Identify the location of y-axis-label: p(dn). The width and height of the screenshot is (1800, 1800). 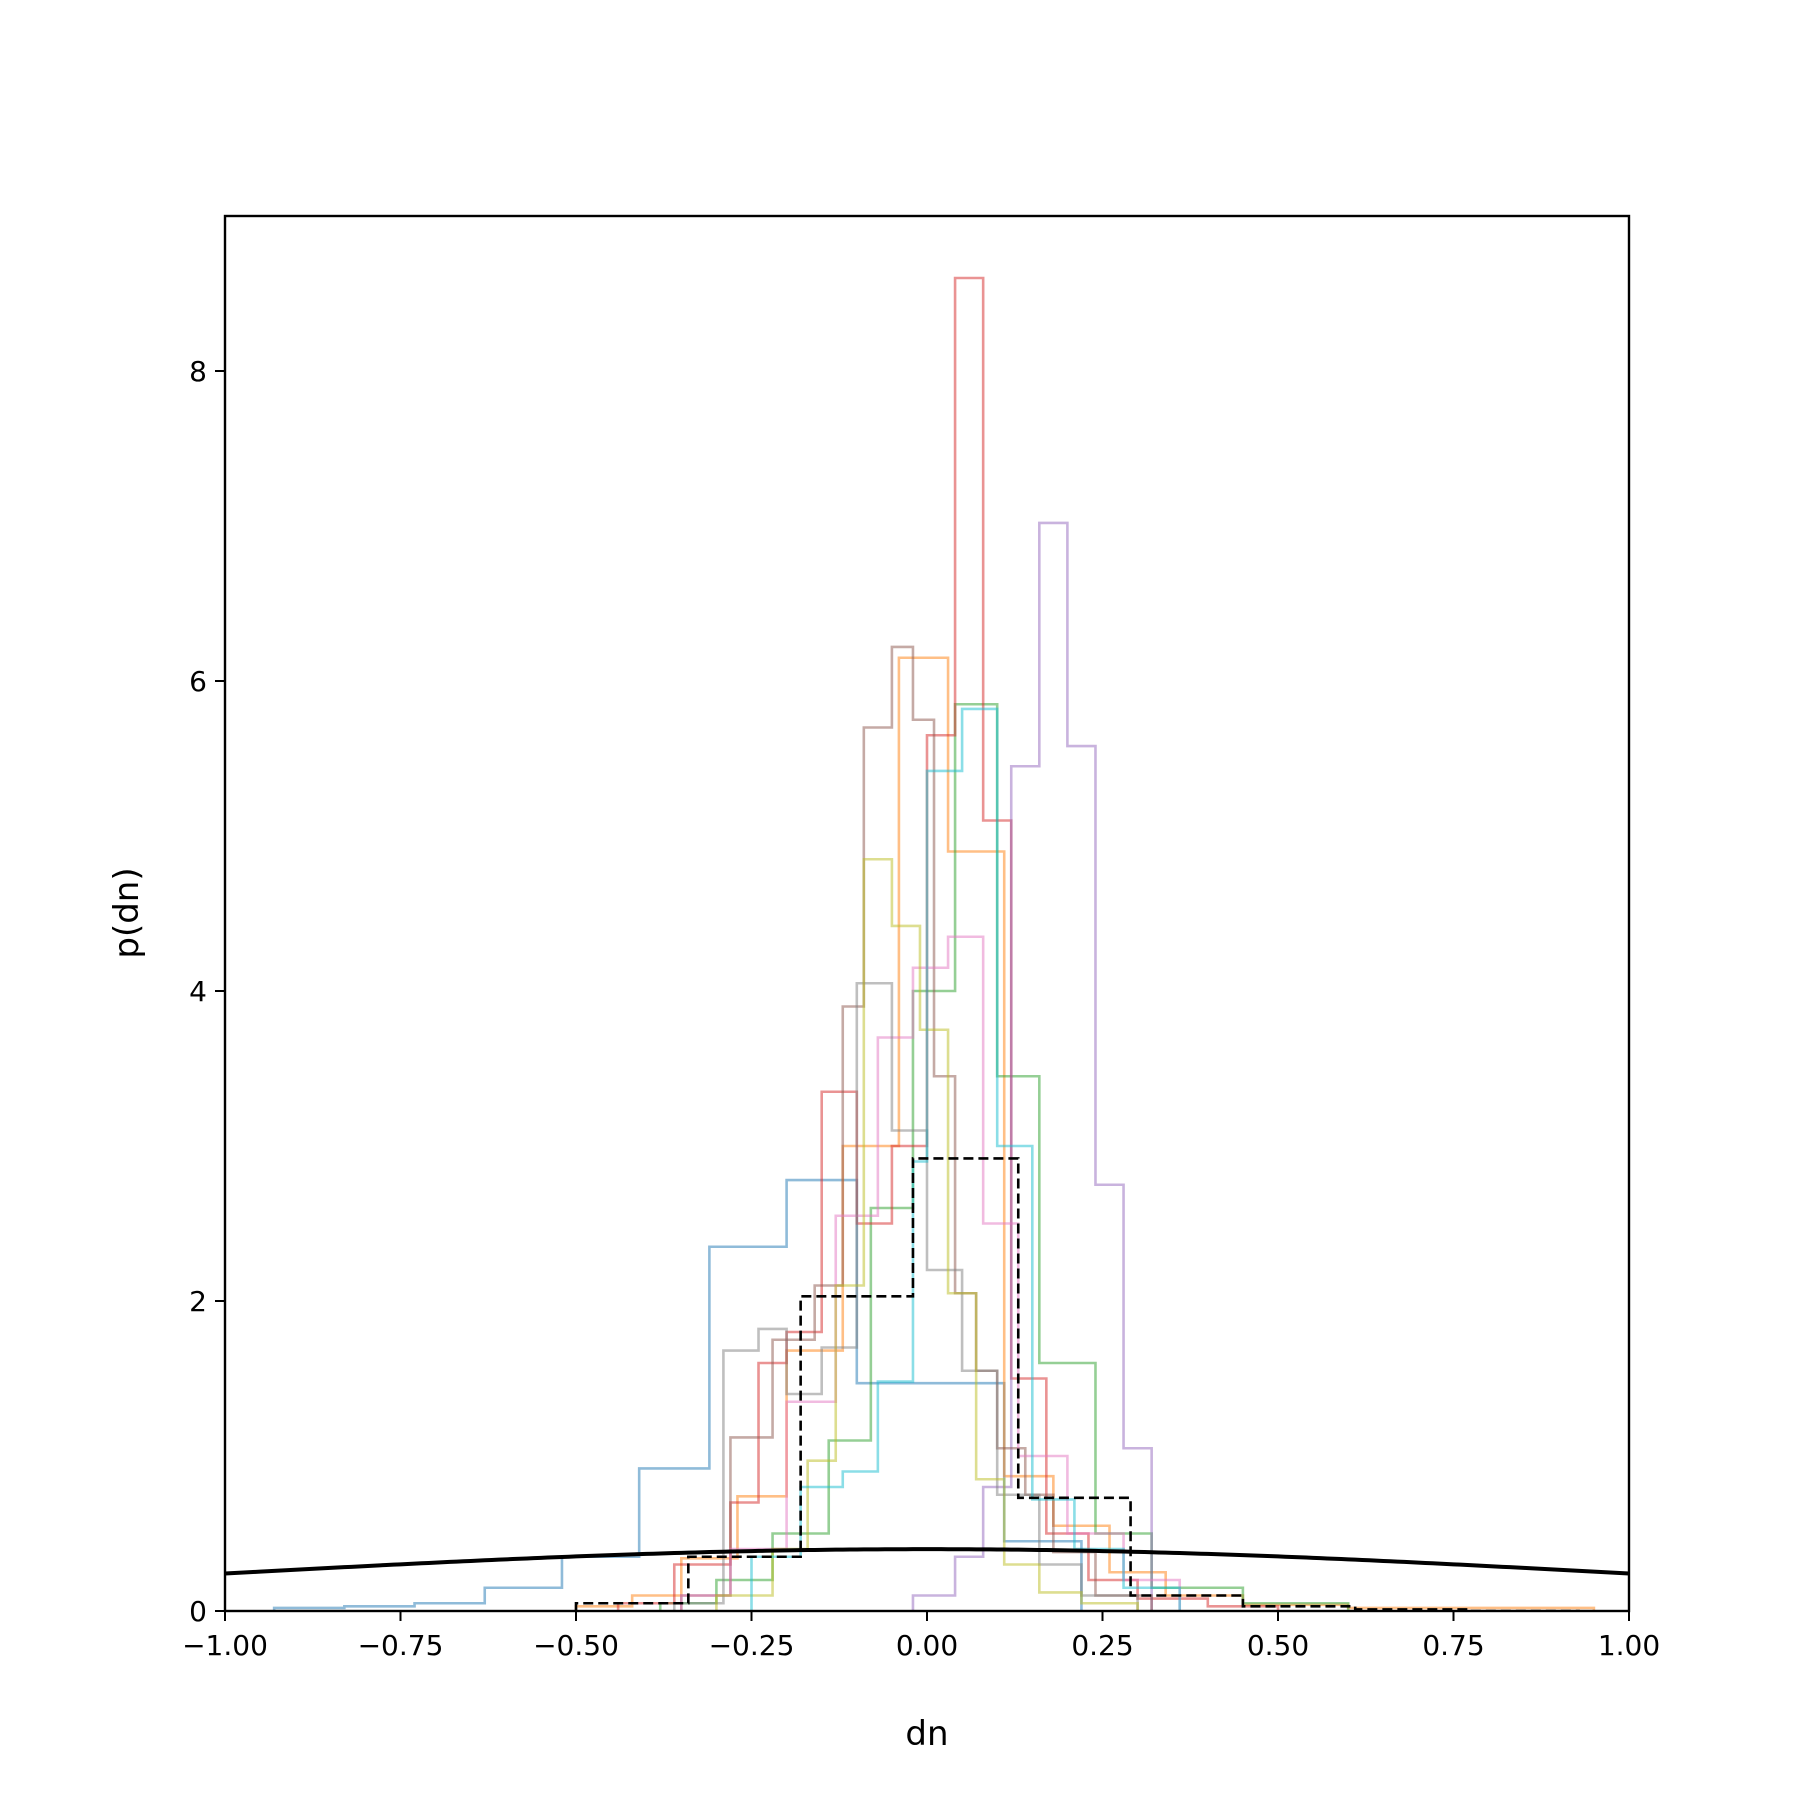
(127, 912).